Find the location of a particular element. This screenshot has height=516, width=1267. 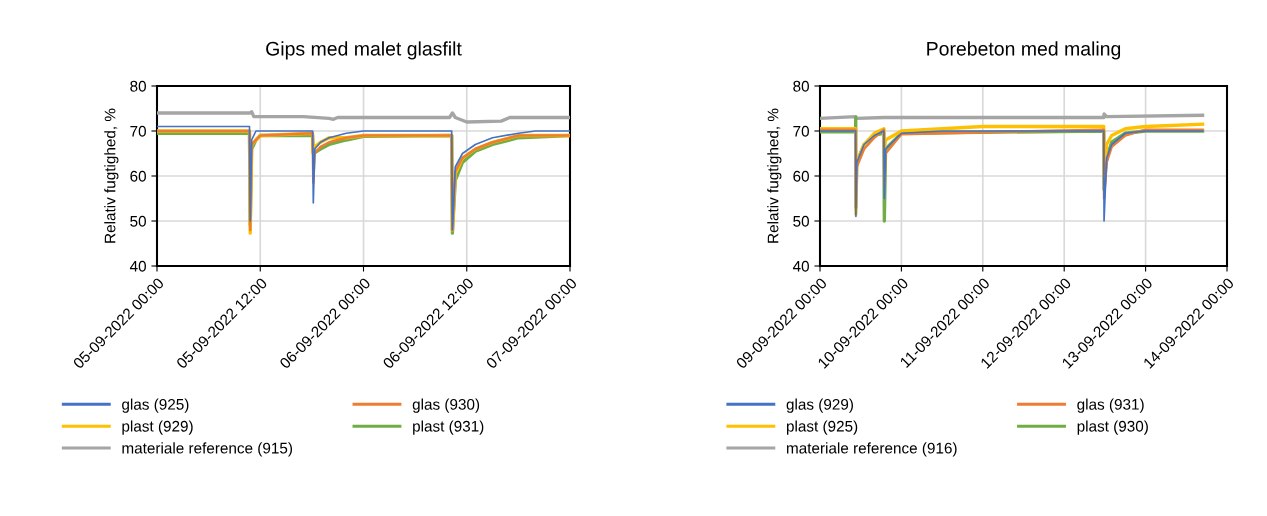

legend-label: plast (931) is located at coordinates (448, 427).